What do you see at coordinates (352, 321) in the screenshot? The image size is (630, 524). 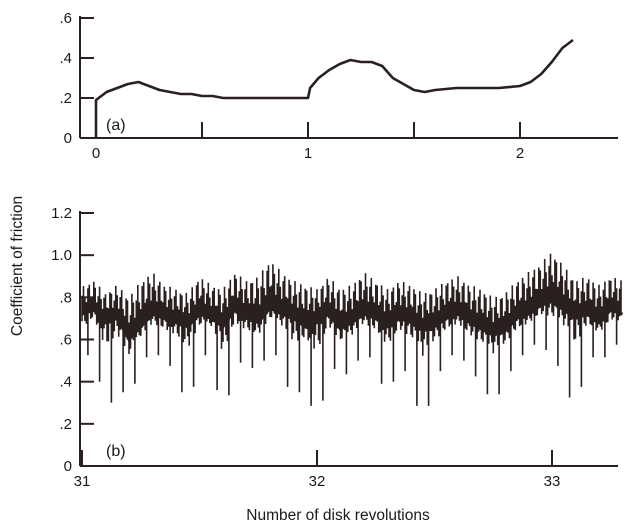 I see `series-mean-line` at bounding box center [352, 321].